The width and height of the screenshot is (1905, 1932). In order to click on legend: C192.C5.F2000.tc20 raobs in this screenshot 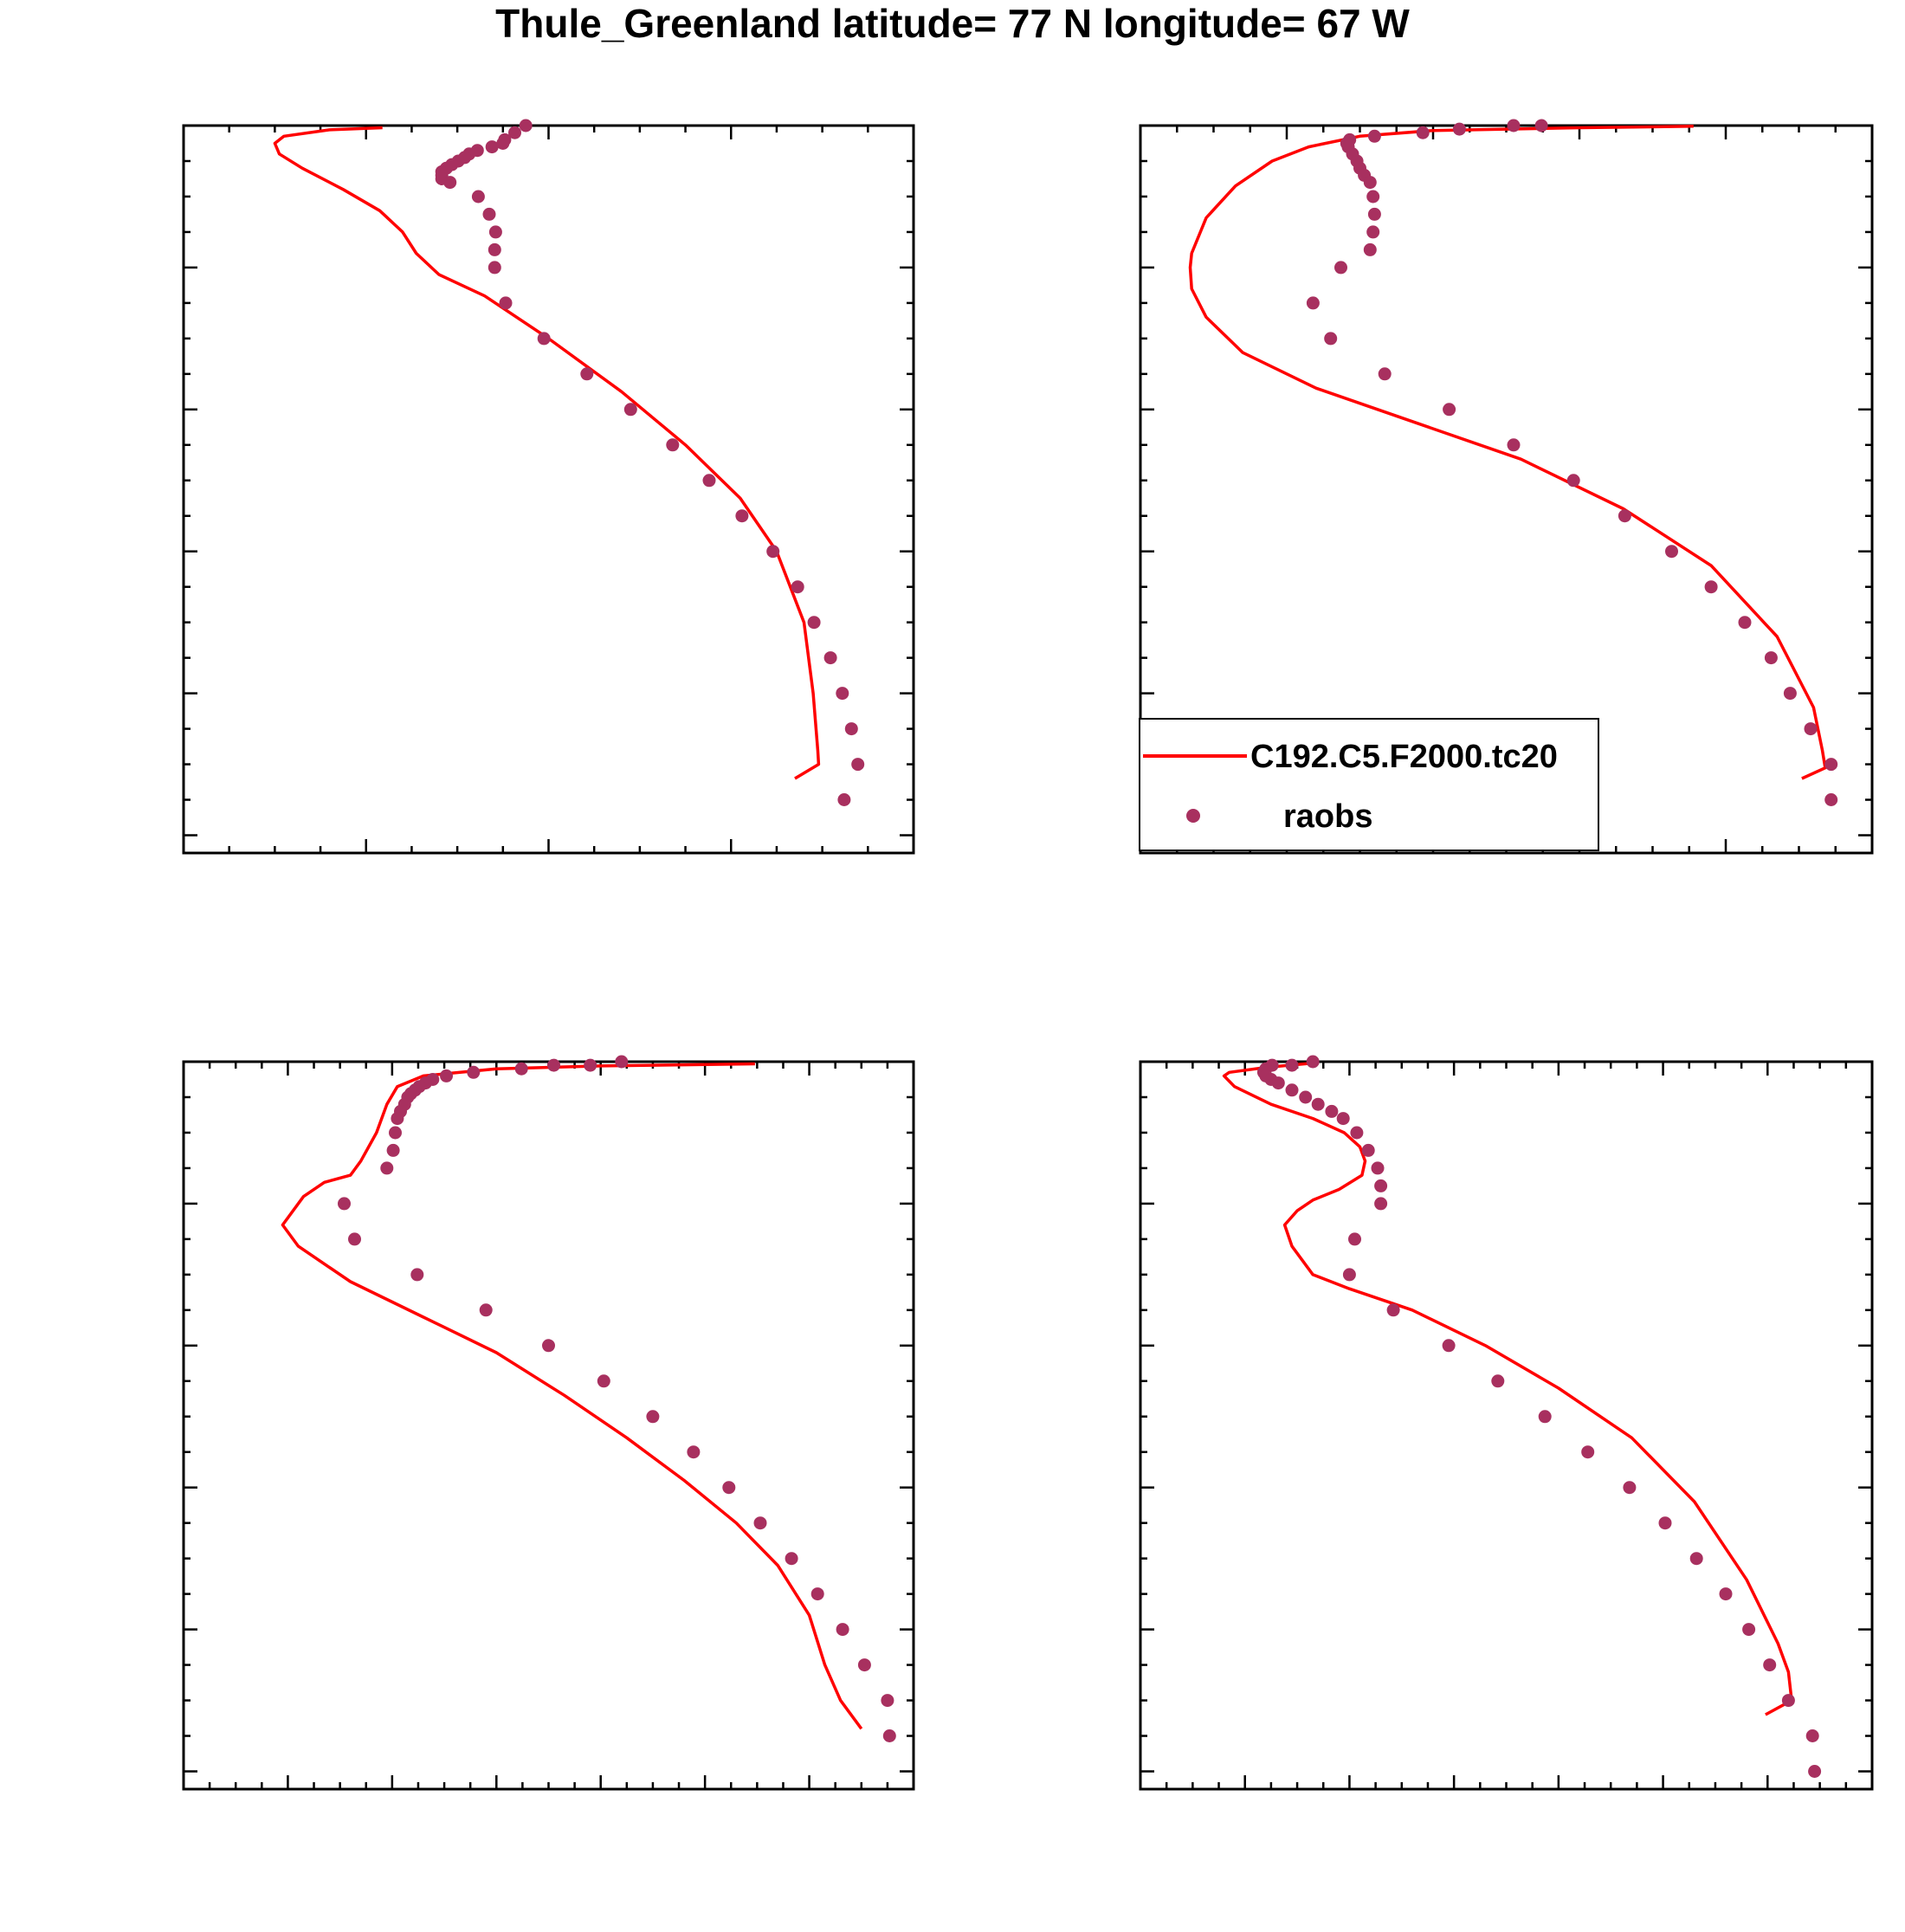, I will do `click(1369, 784)`.